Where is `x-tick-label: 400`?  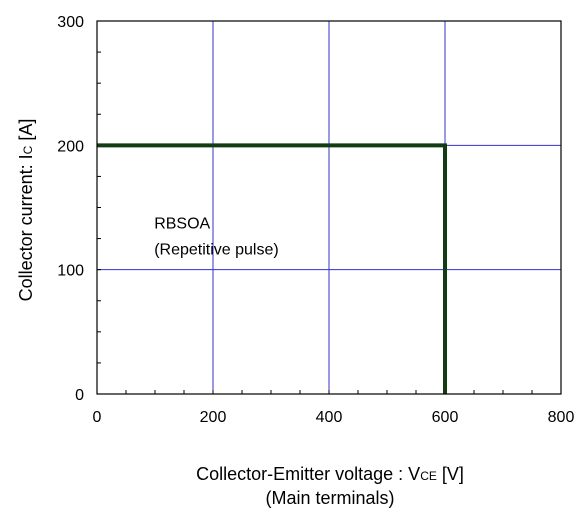
x-tick-label: 400 is located at coordinates (329, 417).